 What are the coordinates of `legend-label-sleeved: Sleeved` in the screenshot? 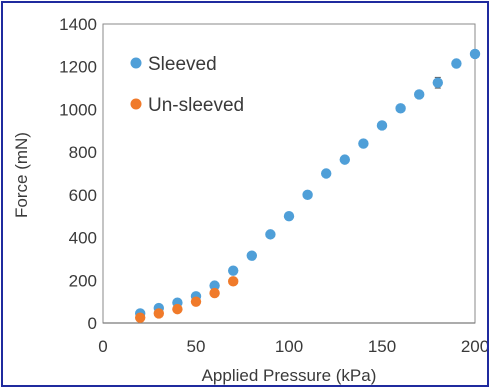 It's located at (182, 64).